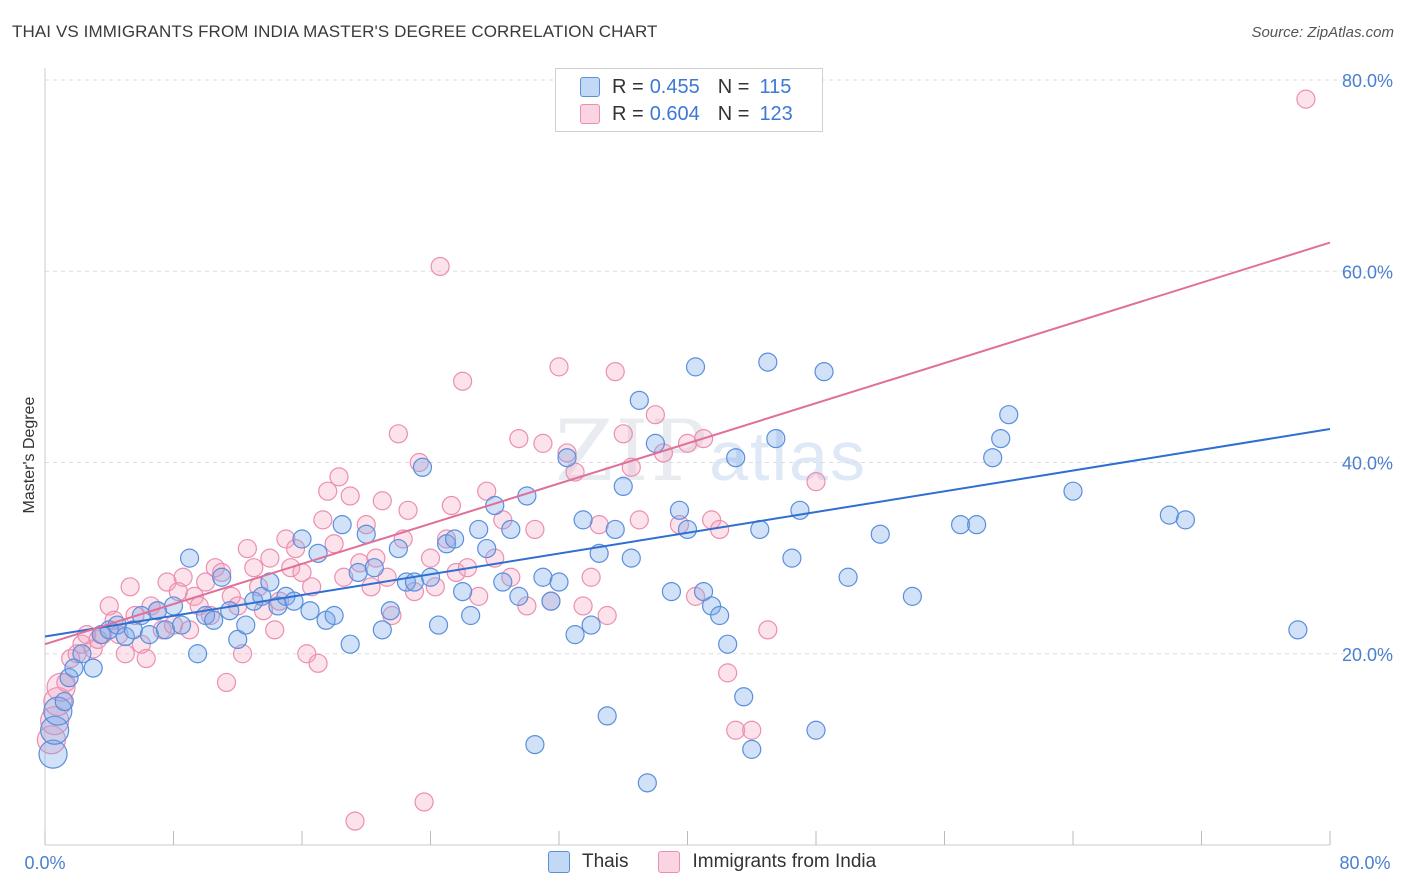  I want to click on legend-label-thais: Thais, so click(605, 861).